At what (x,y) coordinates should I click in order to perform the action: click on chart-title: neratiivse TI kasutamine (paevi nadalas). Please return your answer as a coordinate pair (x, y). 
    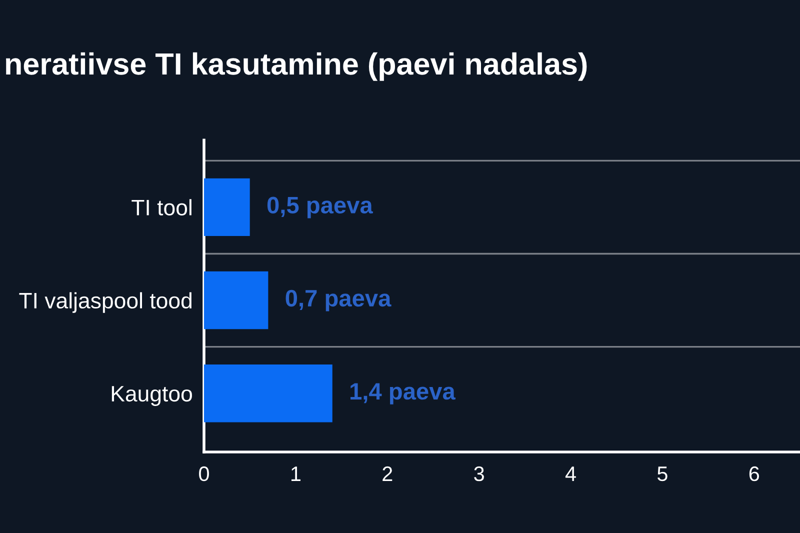
    Looking at the image, I should click on (296, 66).